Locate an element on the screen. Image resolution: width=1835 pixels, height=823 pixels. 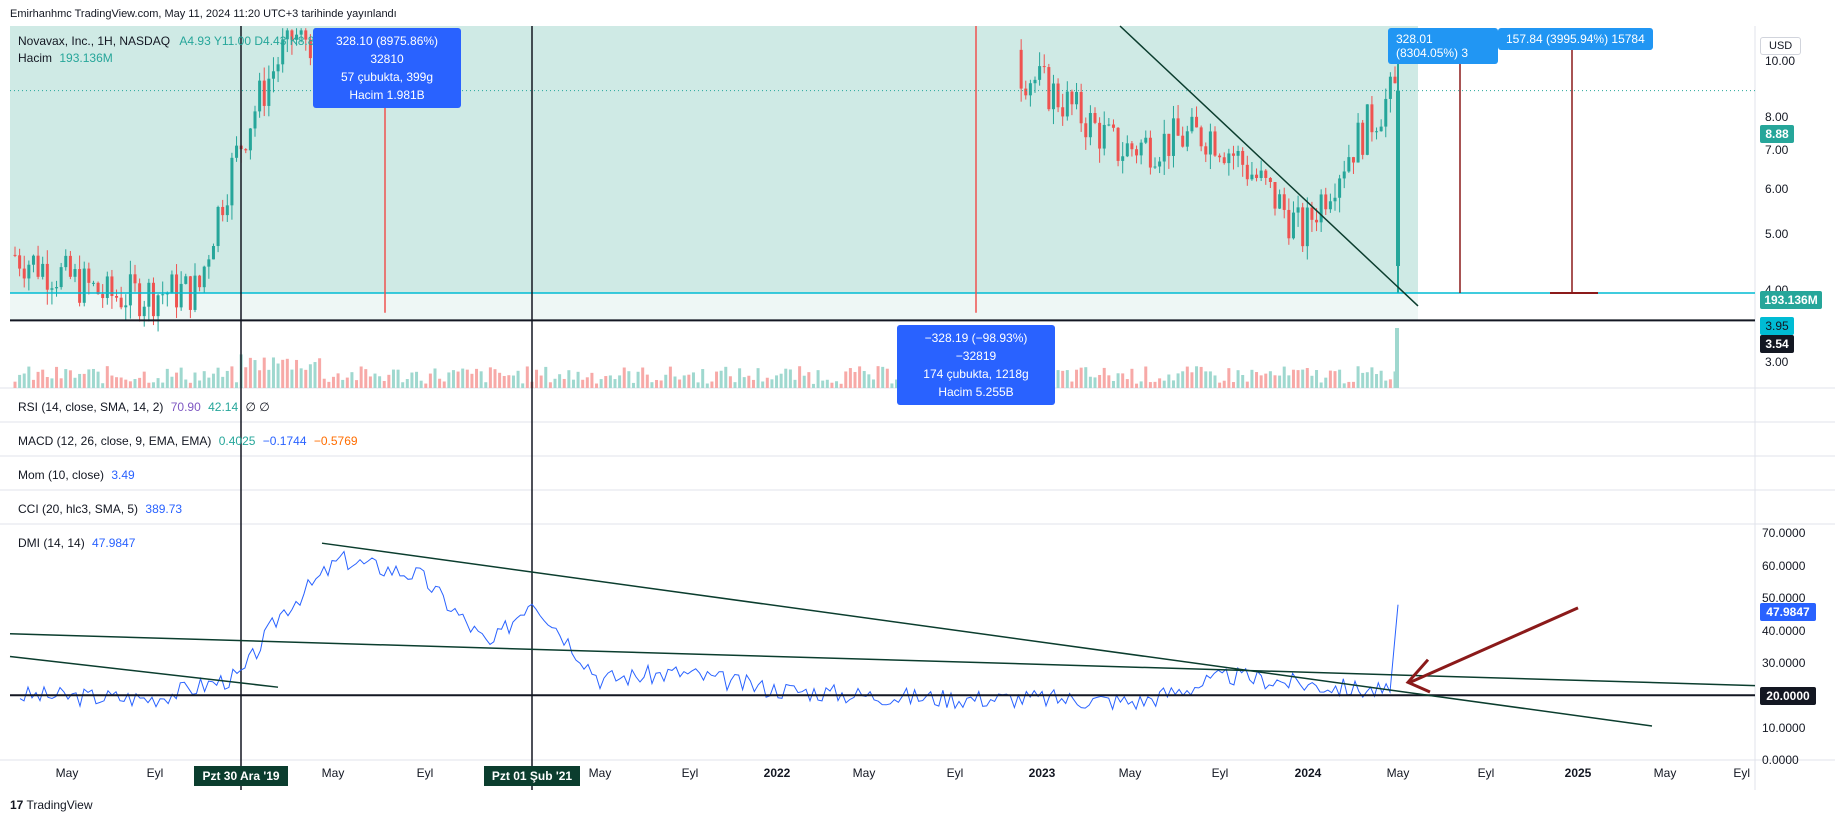
dmi-tick-label: 70.0000 is located at coordinates (1784, 533).